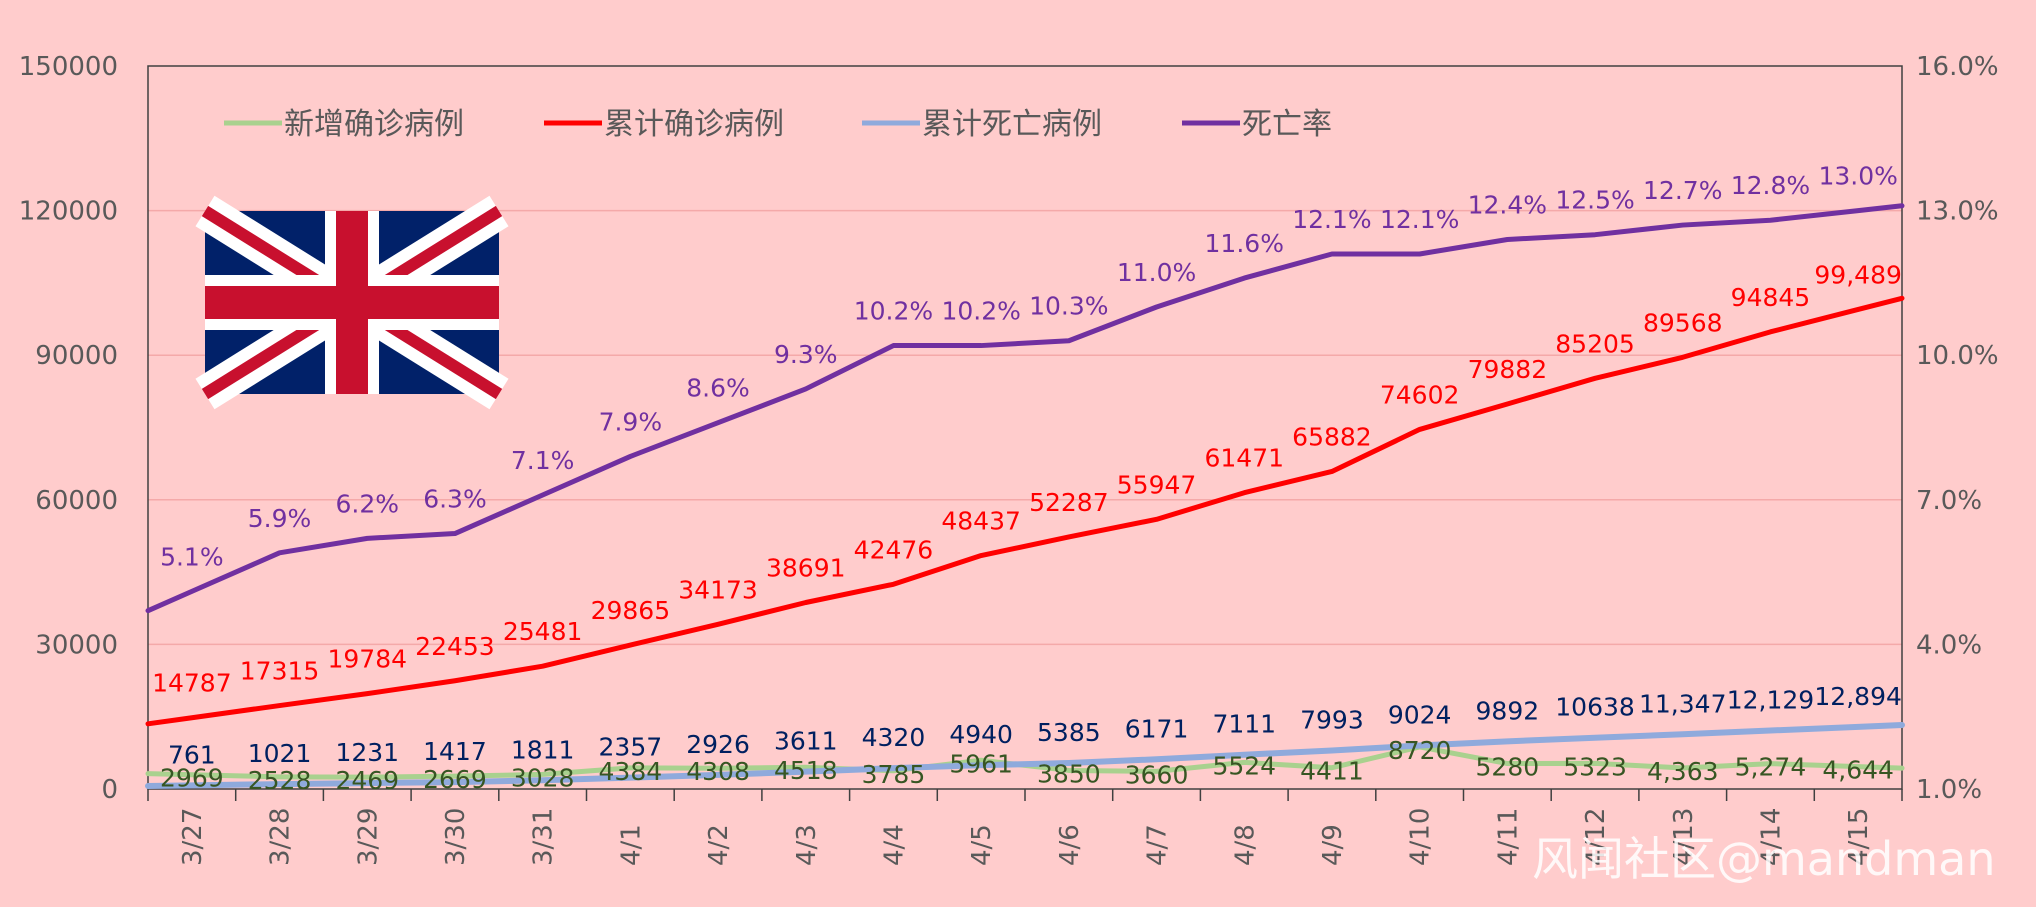 The width and height of the screenshot is (2036, 907). I want to click on data-label-1: 42476, so click(894, 549).